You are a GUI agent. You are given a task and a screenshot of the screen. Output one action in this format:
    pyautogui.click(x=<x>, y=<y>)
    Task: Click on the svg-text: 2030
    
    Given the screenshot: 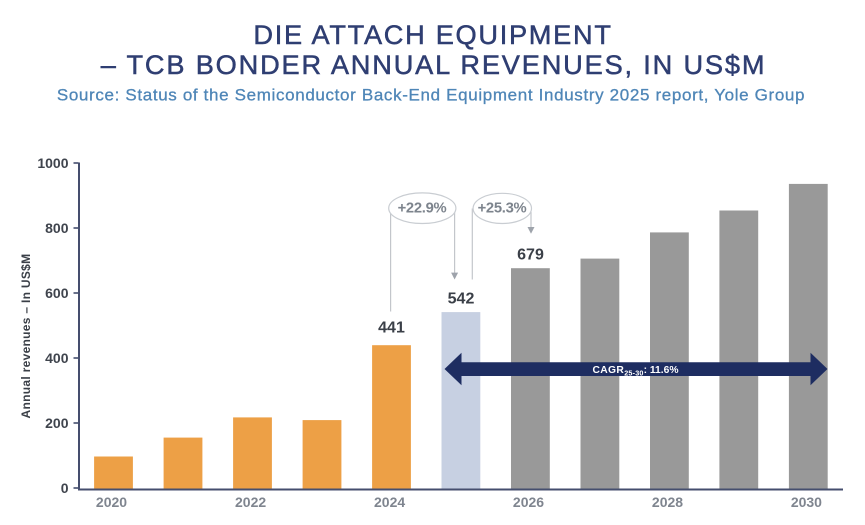 What is the action you would take?
    pyautogui.click(x=806, y=502)
    